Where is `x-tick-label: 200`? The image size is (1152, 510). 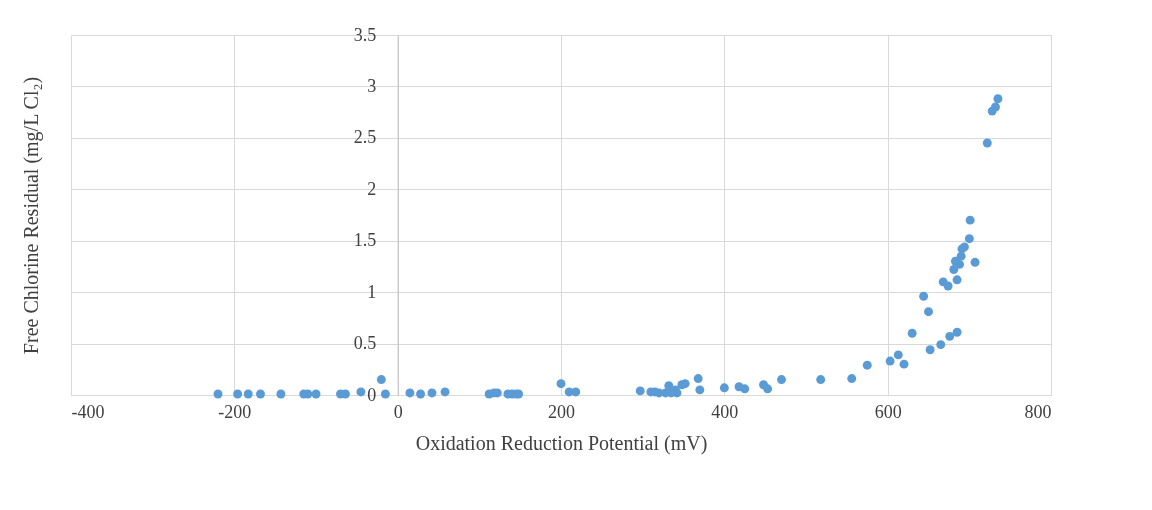
x-tick-label: 200 is located at coordinates (561, 411).